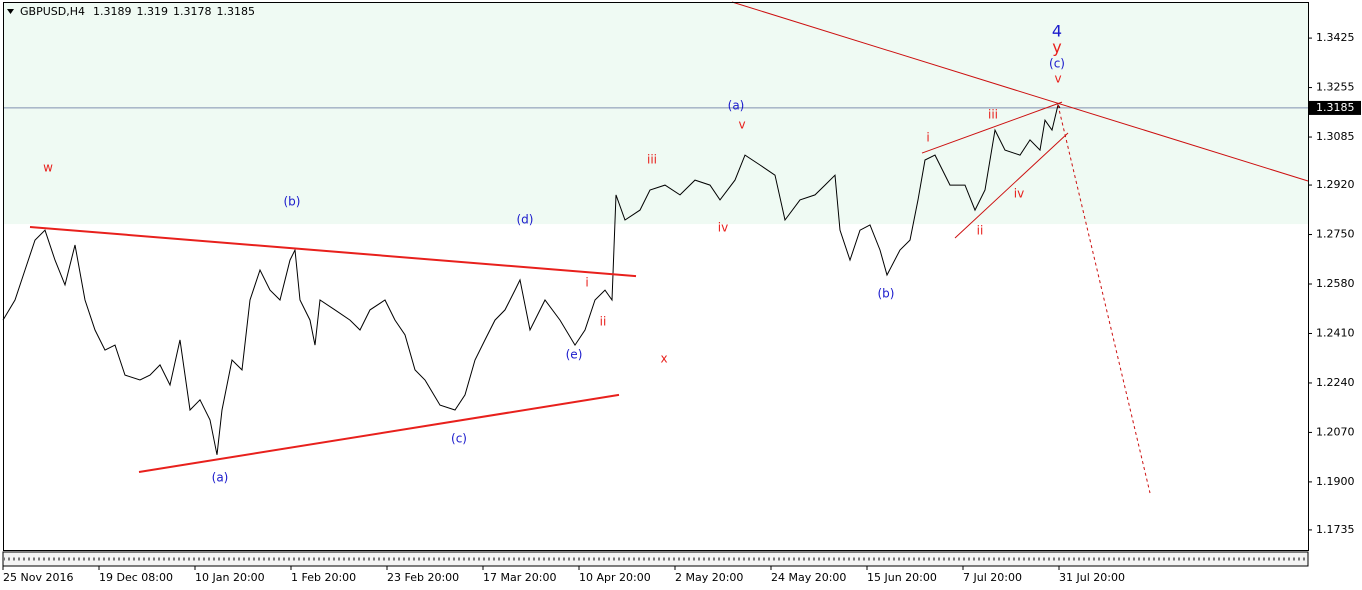 The image size is (1362, 590). What do you see at coordinates (136, 577) in the screenshot?
I see `x-tick-label: 19 Dec 08:00` at bounding box center [136, 577].